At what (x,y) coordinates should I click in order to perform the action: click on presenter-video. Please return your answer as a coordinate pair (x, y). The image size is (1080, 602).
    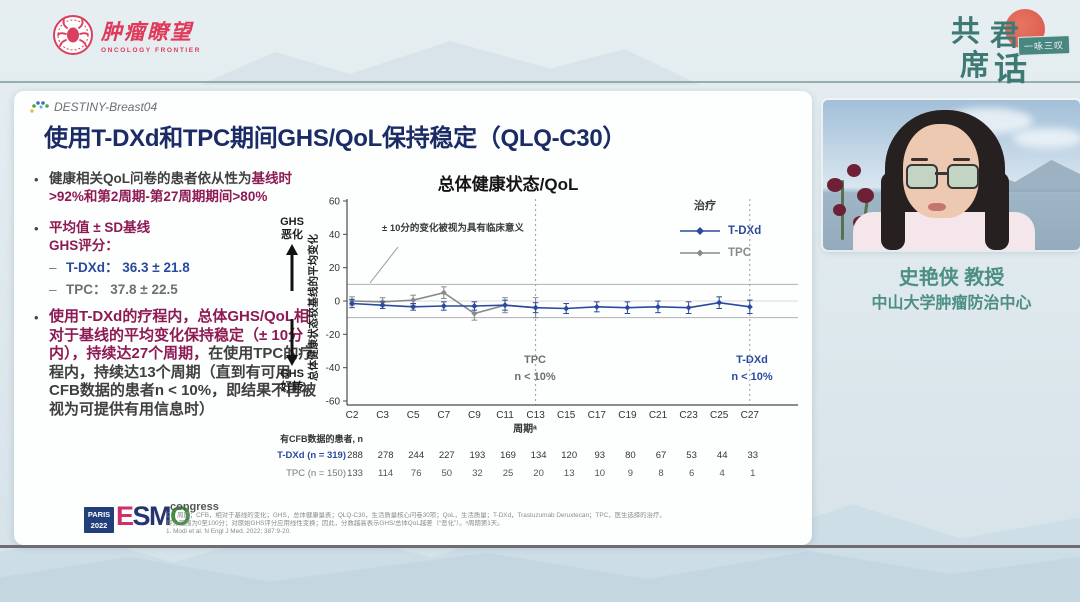
    Looking at the image, I should click on (951, 175).